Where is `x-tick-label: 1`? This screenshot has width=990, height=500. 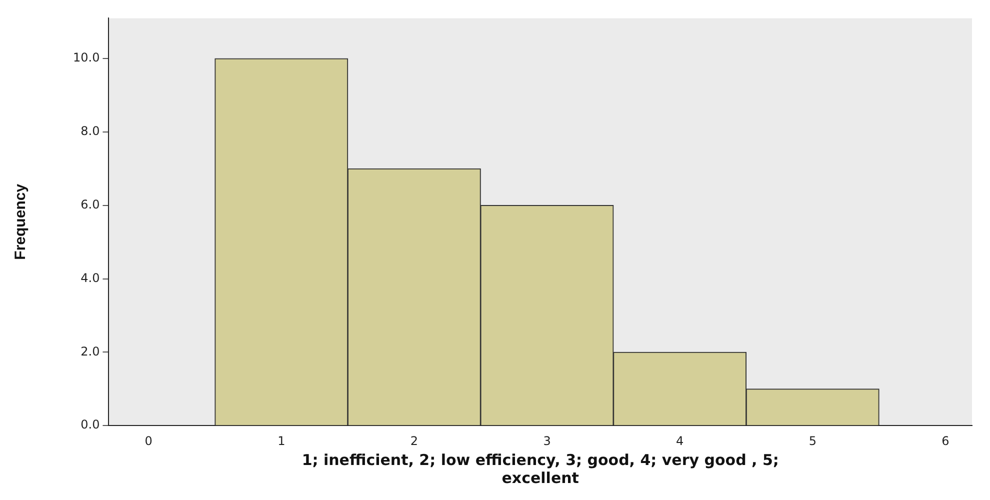 x-tick-label: 1 is located at coordinates (282, 441).